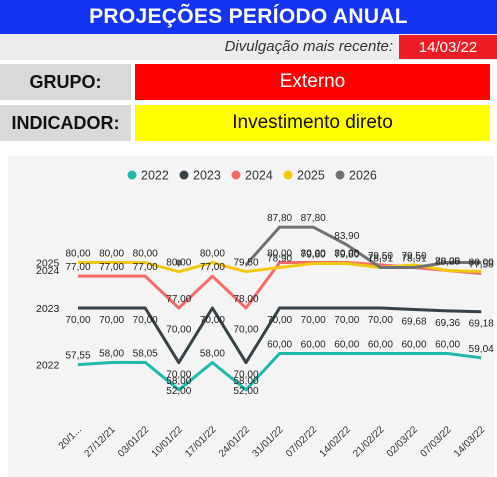 The width and height of the screenshot is (497, 477). What do you see at coordinates (111, 267) in the screenshot?
I see `data-label-2024-1: 77,00` at bounding box center [111, 267].